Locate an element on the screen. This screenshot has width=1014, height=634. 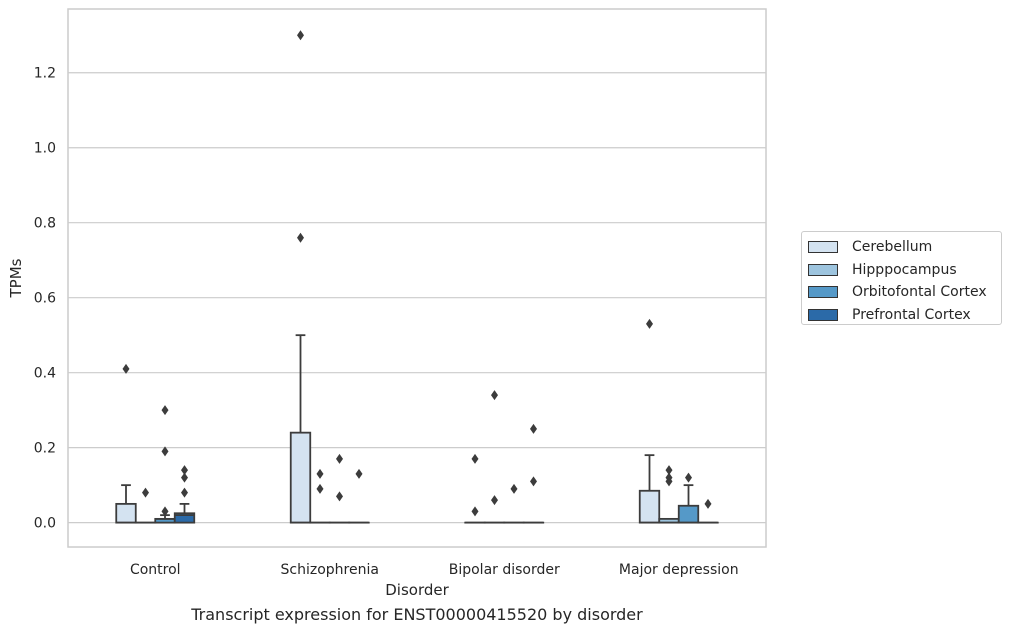
y-axis-label: TPMs is located at coordinates (16, 278).